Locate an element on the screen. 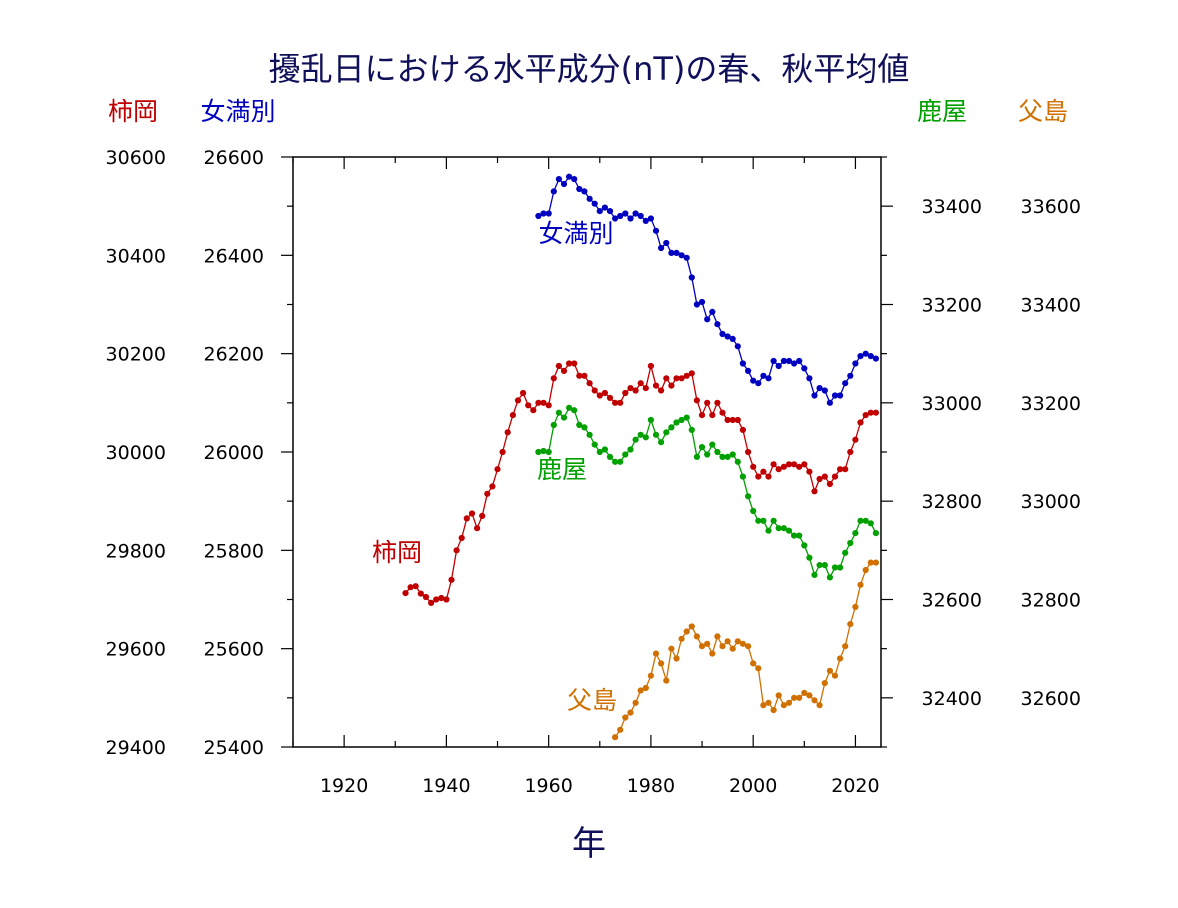 The height and width of the screenshot is (908, 1178). y-tick-label-kakioka: 29800 is located at coordinates (136, 551).